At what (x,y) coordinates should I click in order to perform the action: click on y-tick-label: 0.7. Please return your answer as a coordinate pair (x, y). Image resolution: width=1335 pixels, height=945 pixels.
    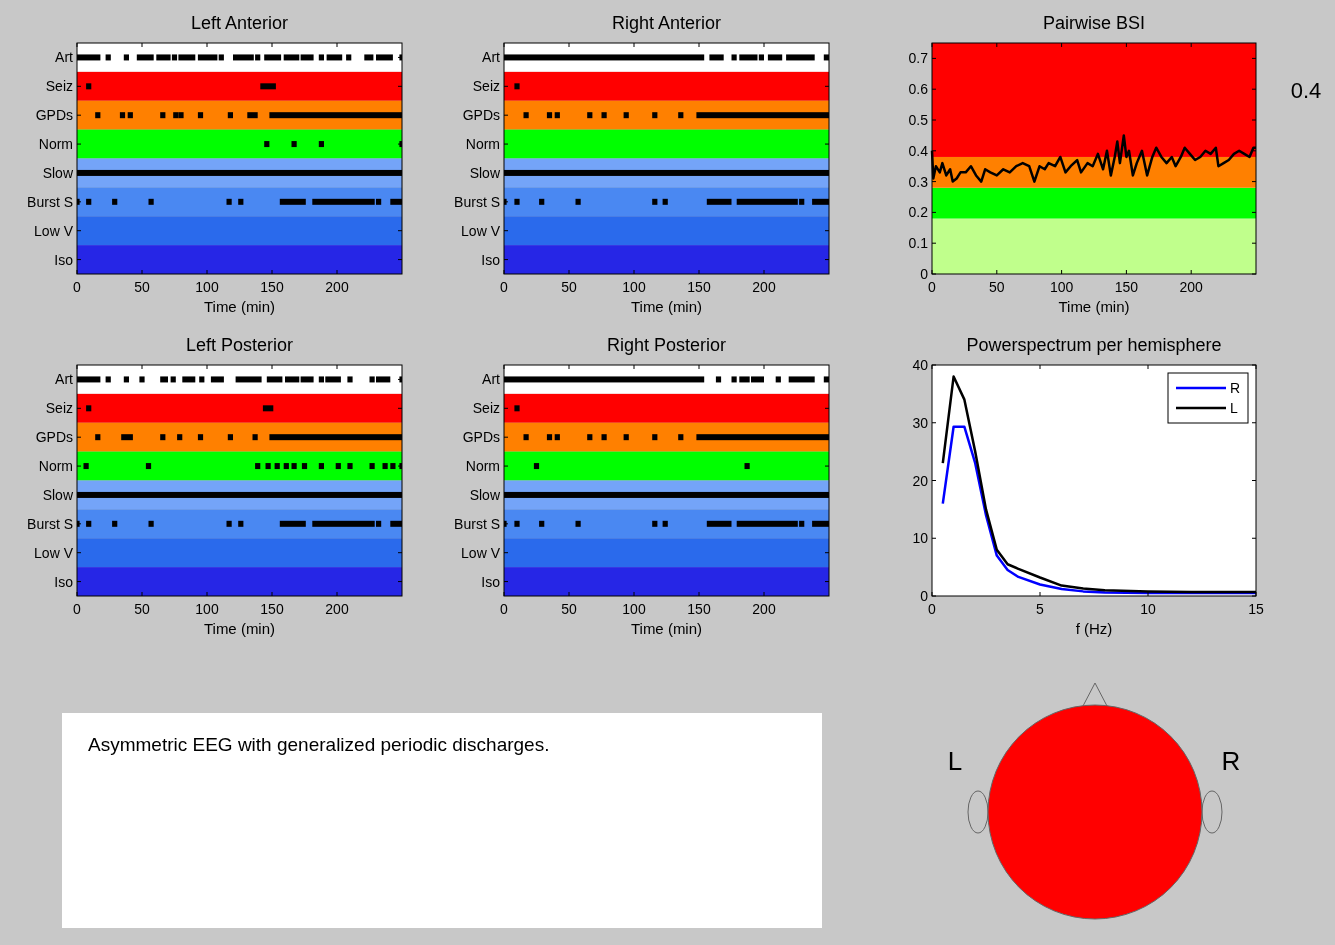
    Looking at the image, I should click on (918, 58).